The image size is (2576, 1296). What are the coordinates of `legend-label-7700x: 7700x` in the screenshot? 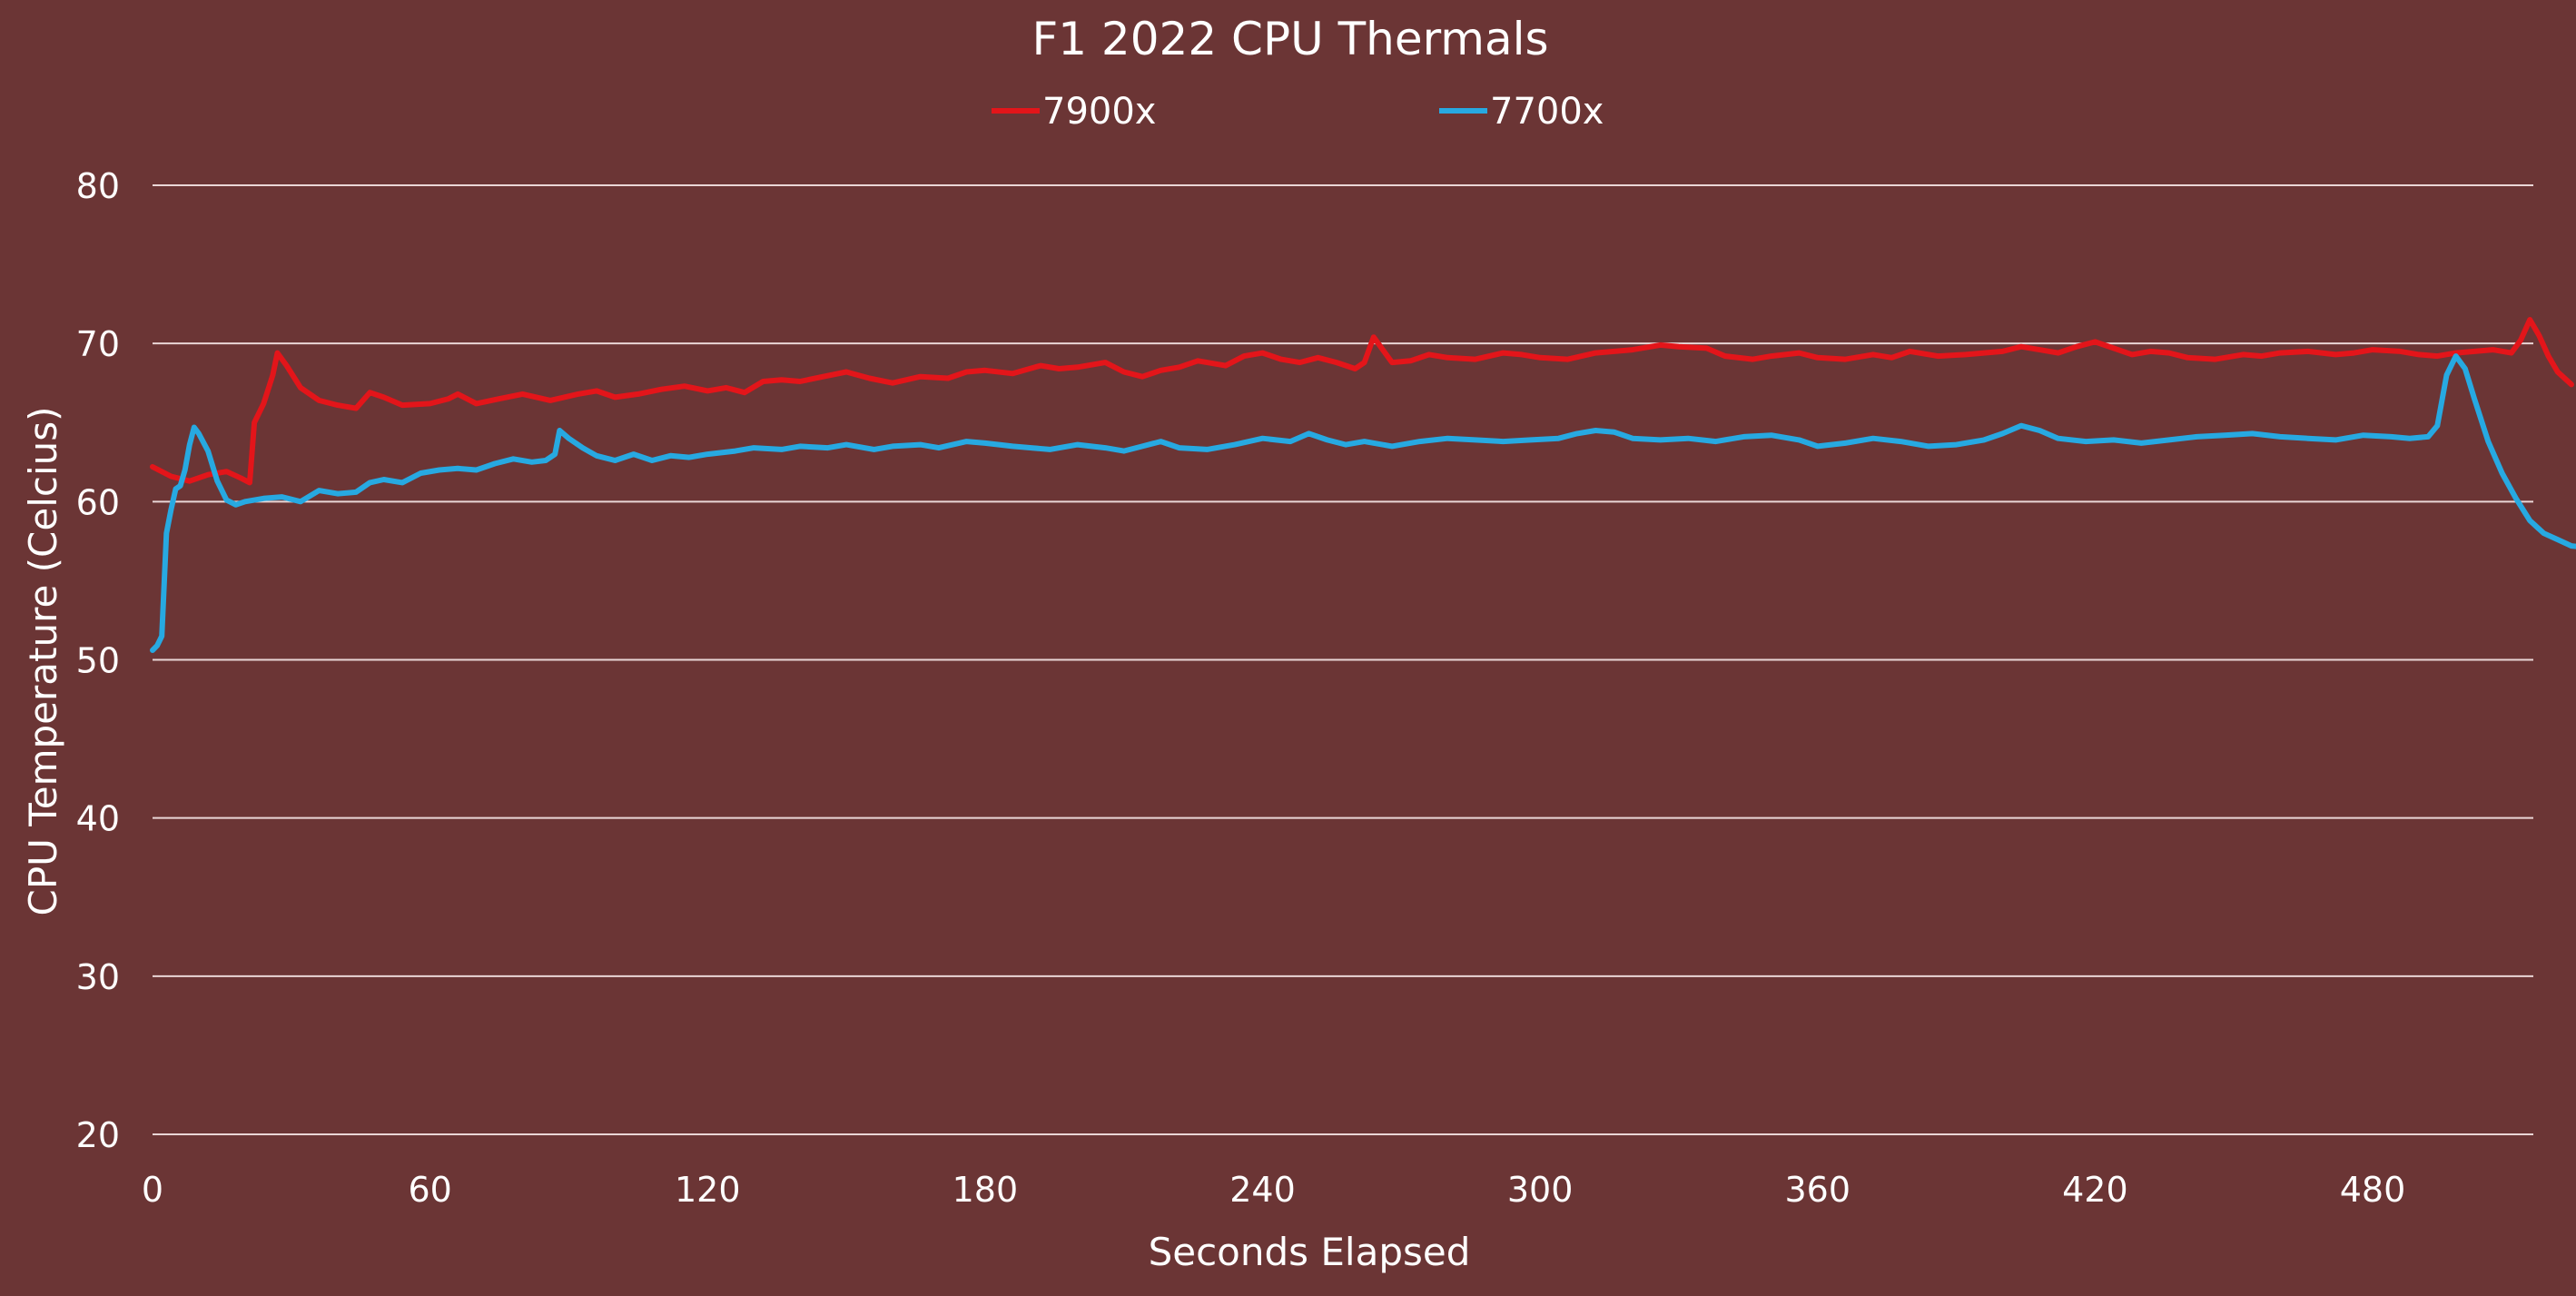 It's located at (1547, 112).